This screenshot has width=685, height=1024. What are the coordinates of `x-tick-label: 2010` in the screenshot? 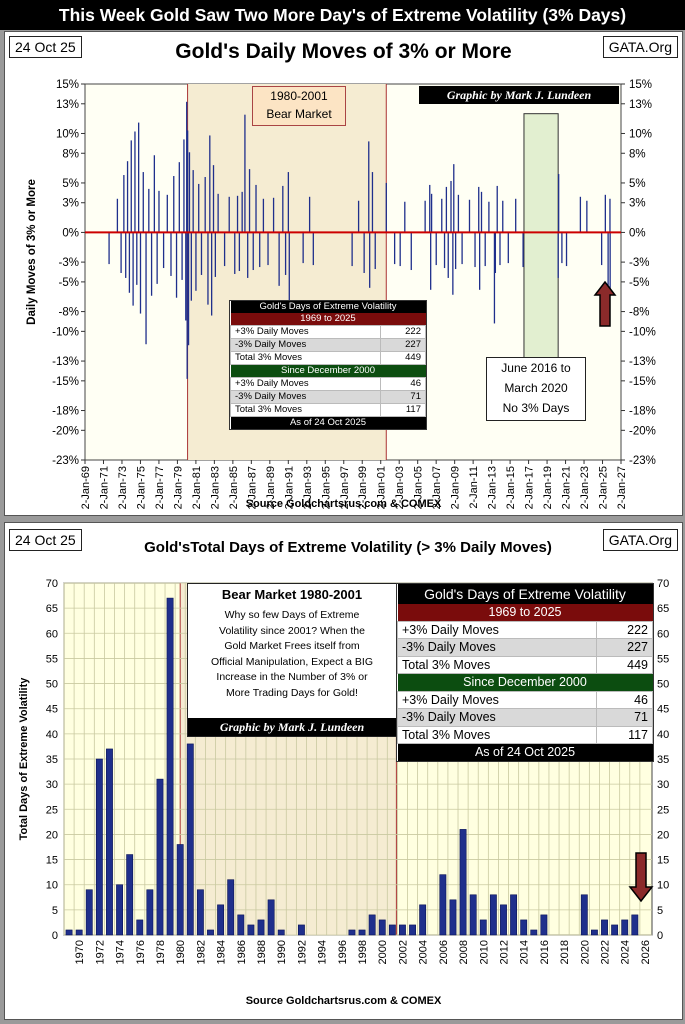 It's located at (484, 952).